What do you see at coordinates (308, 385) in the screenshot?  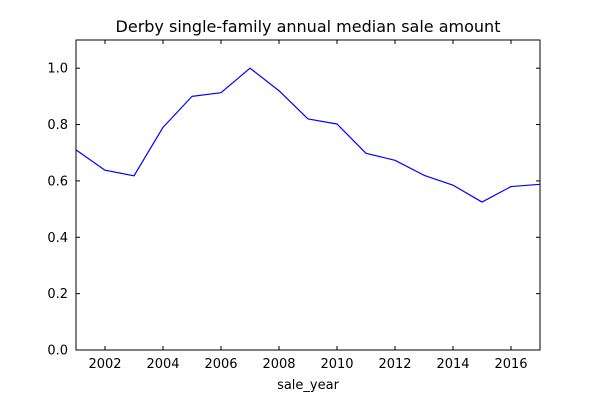 I see `x-axis-label: sale_year` at bounding box center [308, 385].